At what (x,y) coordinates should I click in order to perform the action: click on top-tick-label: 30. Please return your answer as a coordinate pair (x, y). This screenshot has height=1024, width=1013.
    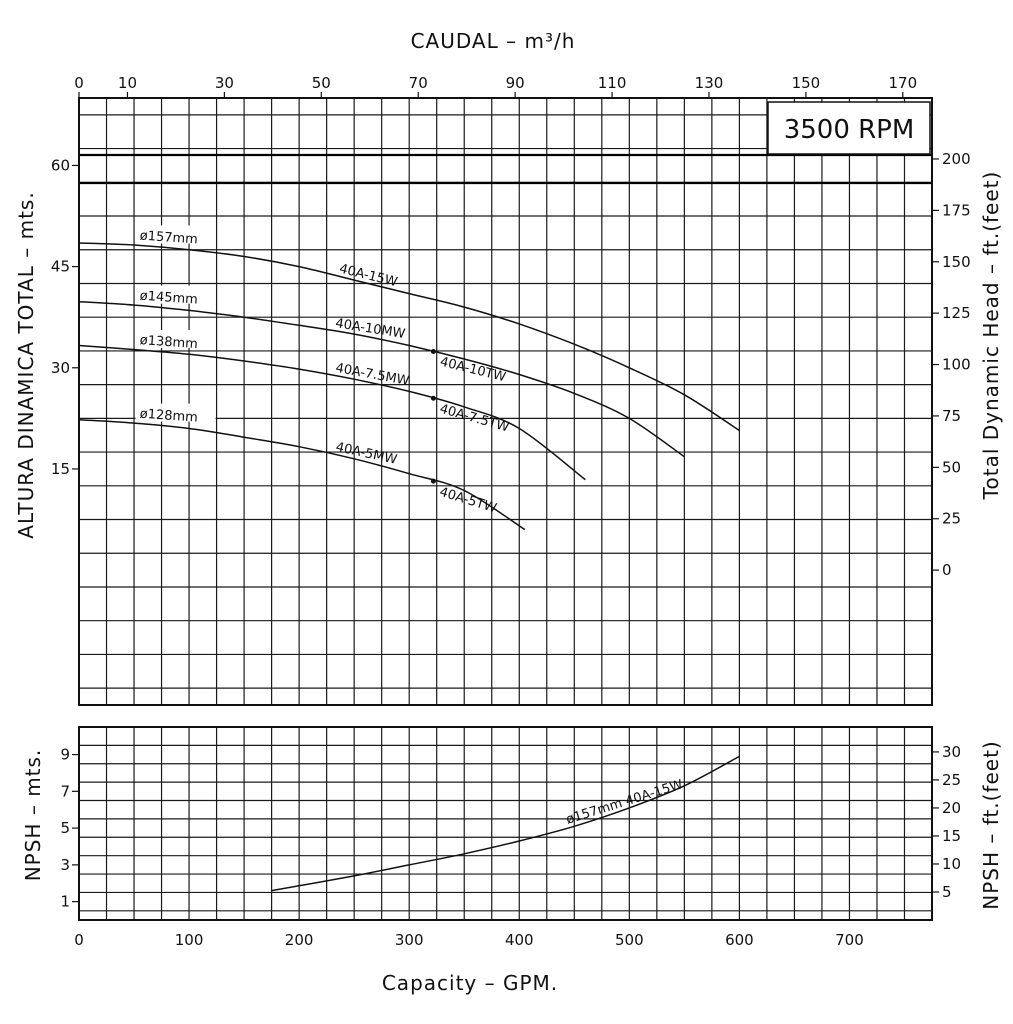
    Looking at the image, I should click on (224, 83).